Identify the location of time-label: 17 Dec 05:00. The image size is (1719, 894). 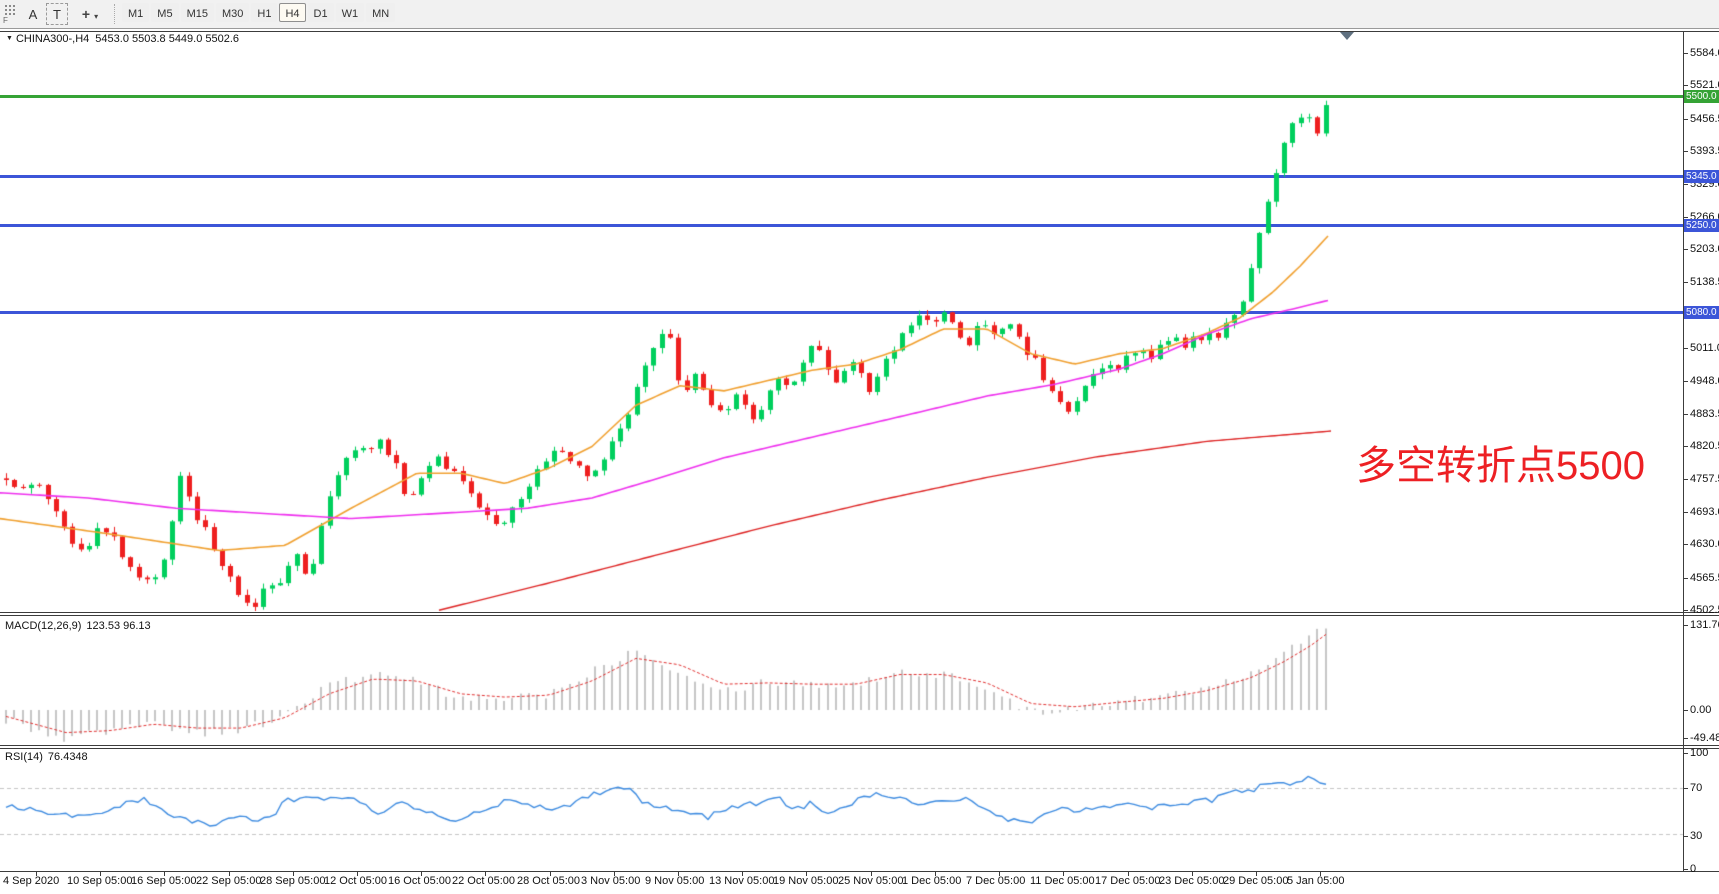
(1128, 881).